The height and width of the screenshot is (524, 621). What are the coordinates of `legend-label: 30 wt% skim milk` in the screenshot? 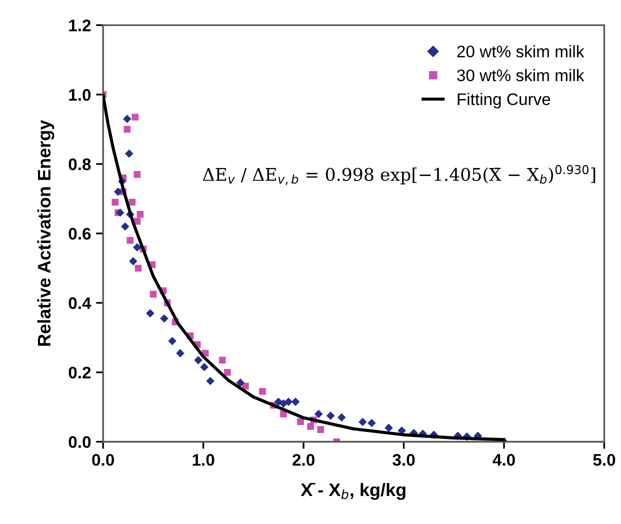 It's located at (520, 75).